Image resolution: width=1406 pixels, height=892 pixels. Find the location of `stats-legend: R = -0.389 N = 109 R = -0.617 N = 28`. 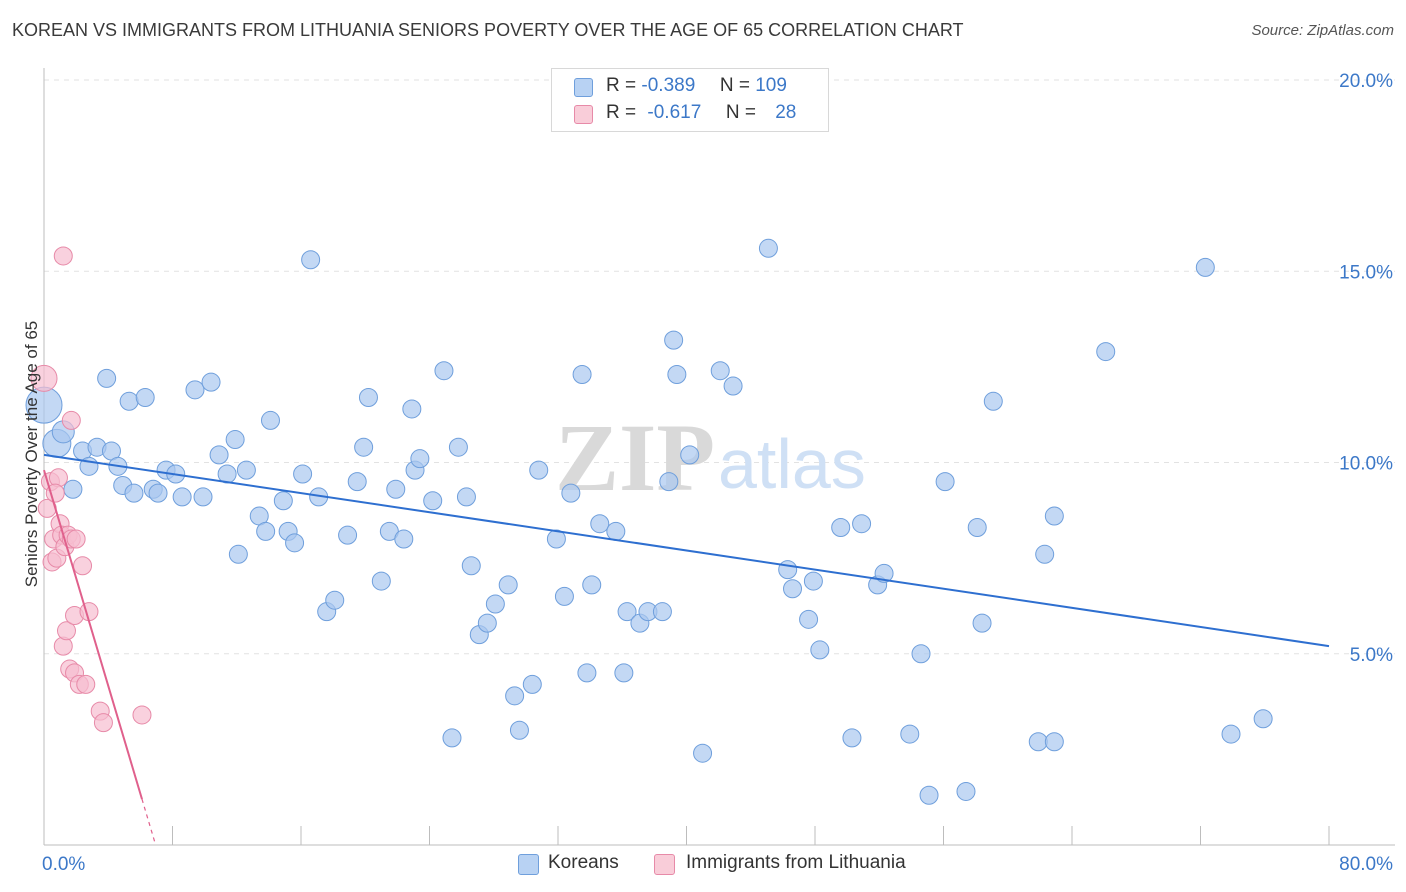

stats-legend: R = -0.389 N = 109 R = -0.617 N = 28 is located at coordinates (690, 100).